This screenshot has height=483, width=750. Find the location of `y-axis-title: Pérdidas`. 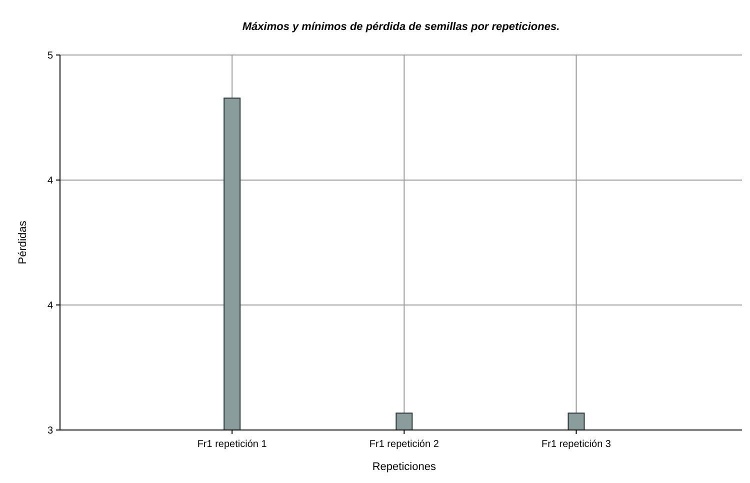

y-axis-title: Pérdidas is located at coordinates (23, 242).